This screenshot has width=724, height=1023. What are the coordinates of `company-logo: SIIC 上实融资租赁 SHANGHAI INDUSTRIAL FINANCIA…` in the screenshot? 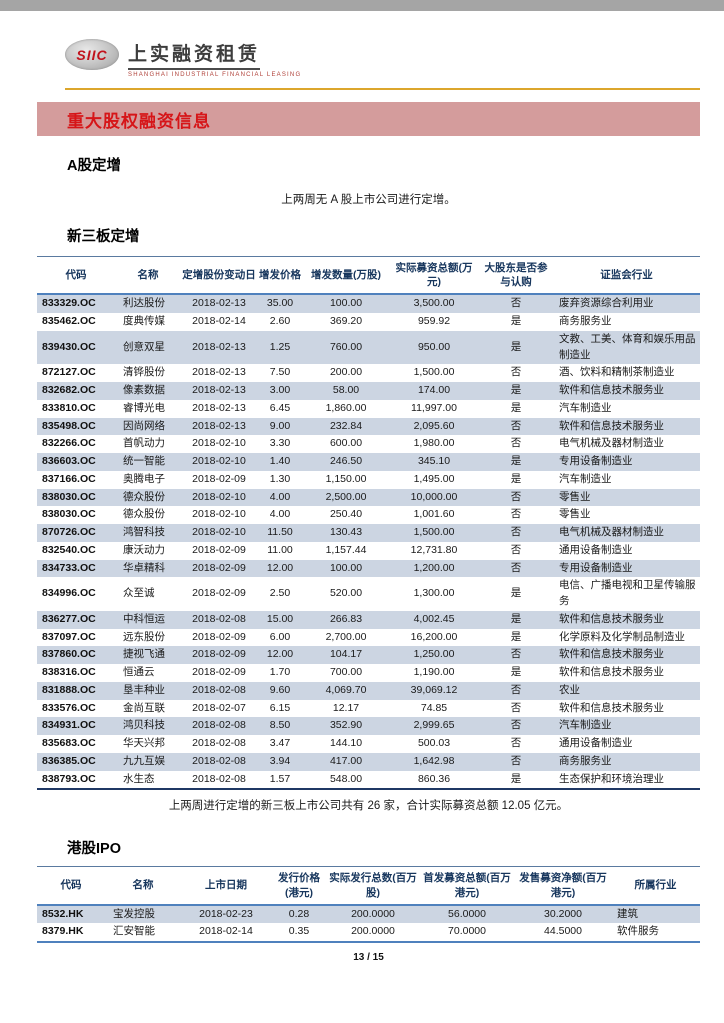 It's located at (382, 58).